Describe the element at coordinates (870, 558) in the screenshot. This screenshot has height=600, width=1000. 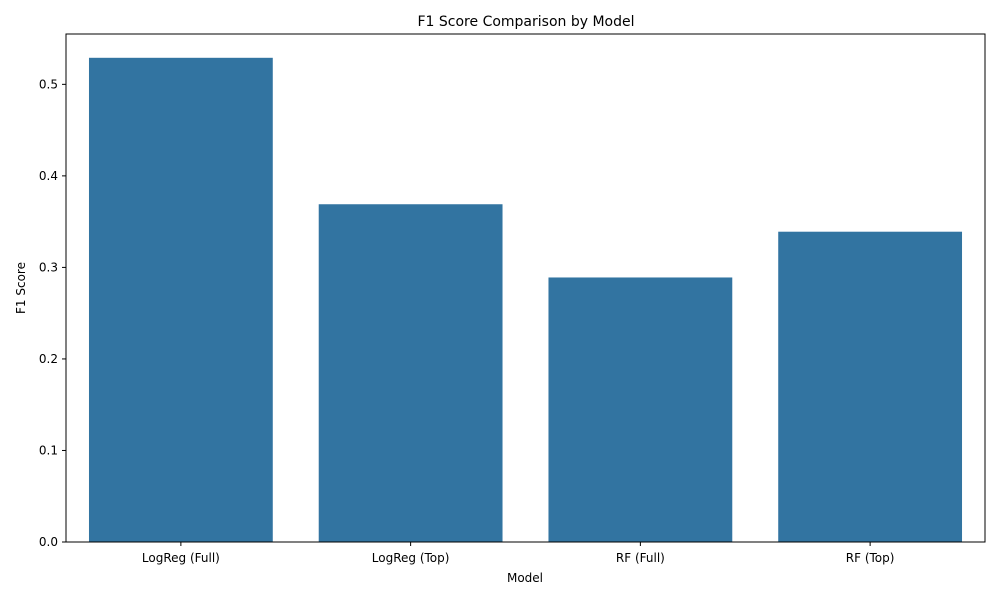
I see `x-tick-label: RF (Top)` at that location.